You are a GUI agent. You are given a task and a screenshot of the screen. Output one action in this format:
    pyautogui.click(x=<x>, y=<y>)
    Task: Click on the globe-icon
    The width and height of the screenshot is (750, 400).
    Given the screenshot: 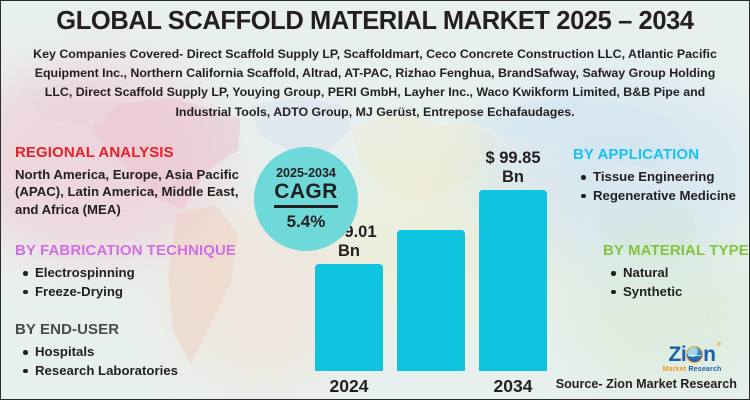 What is the action you would take?
    pyautogui.click(x=695, y=354)
    